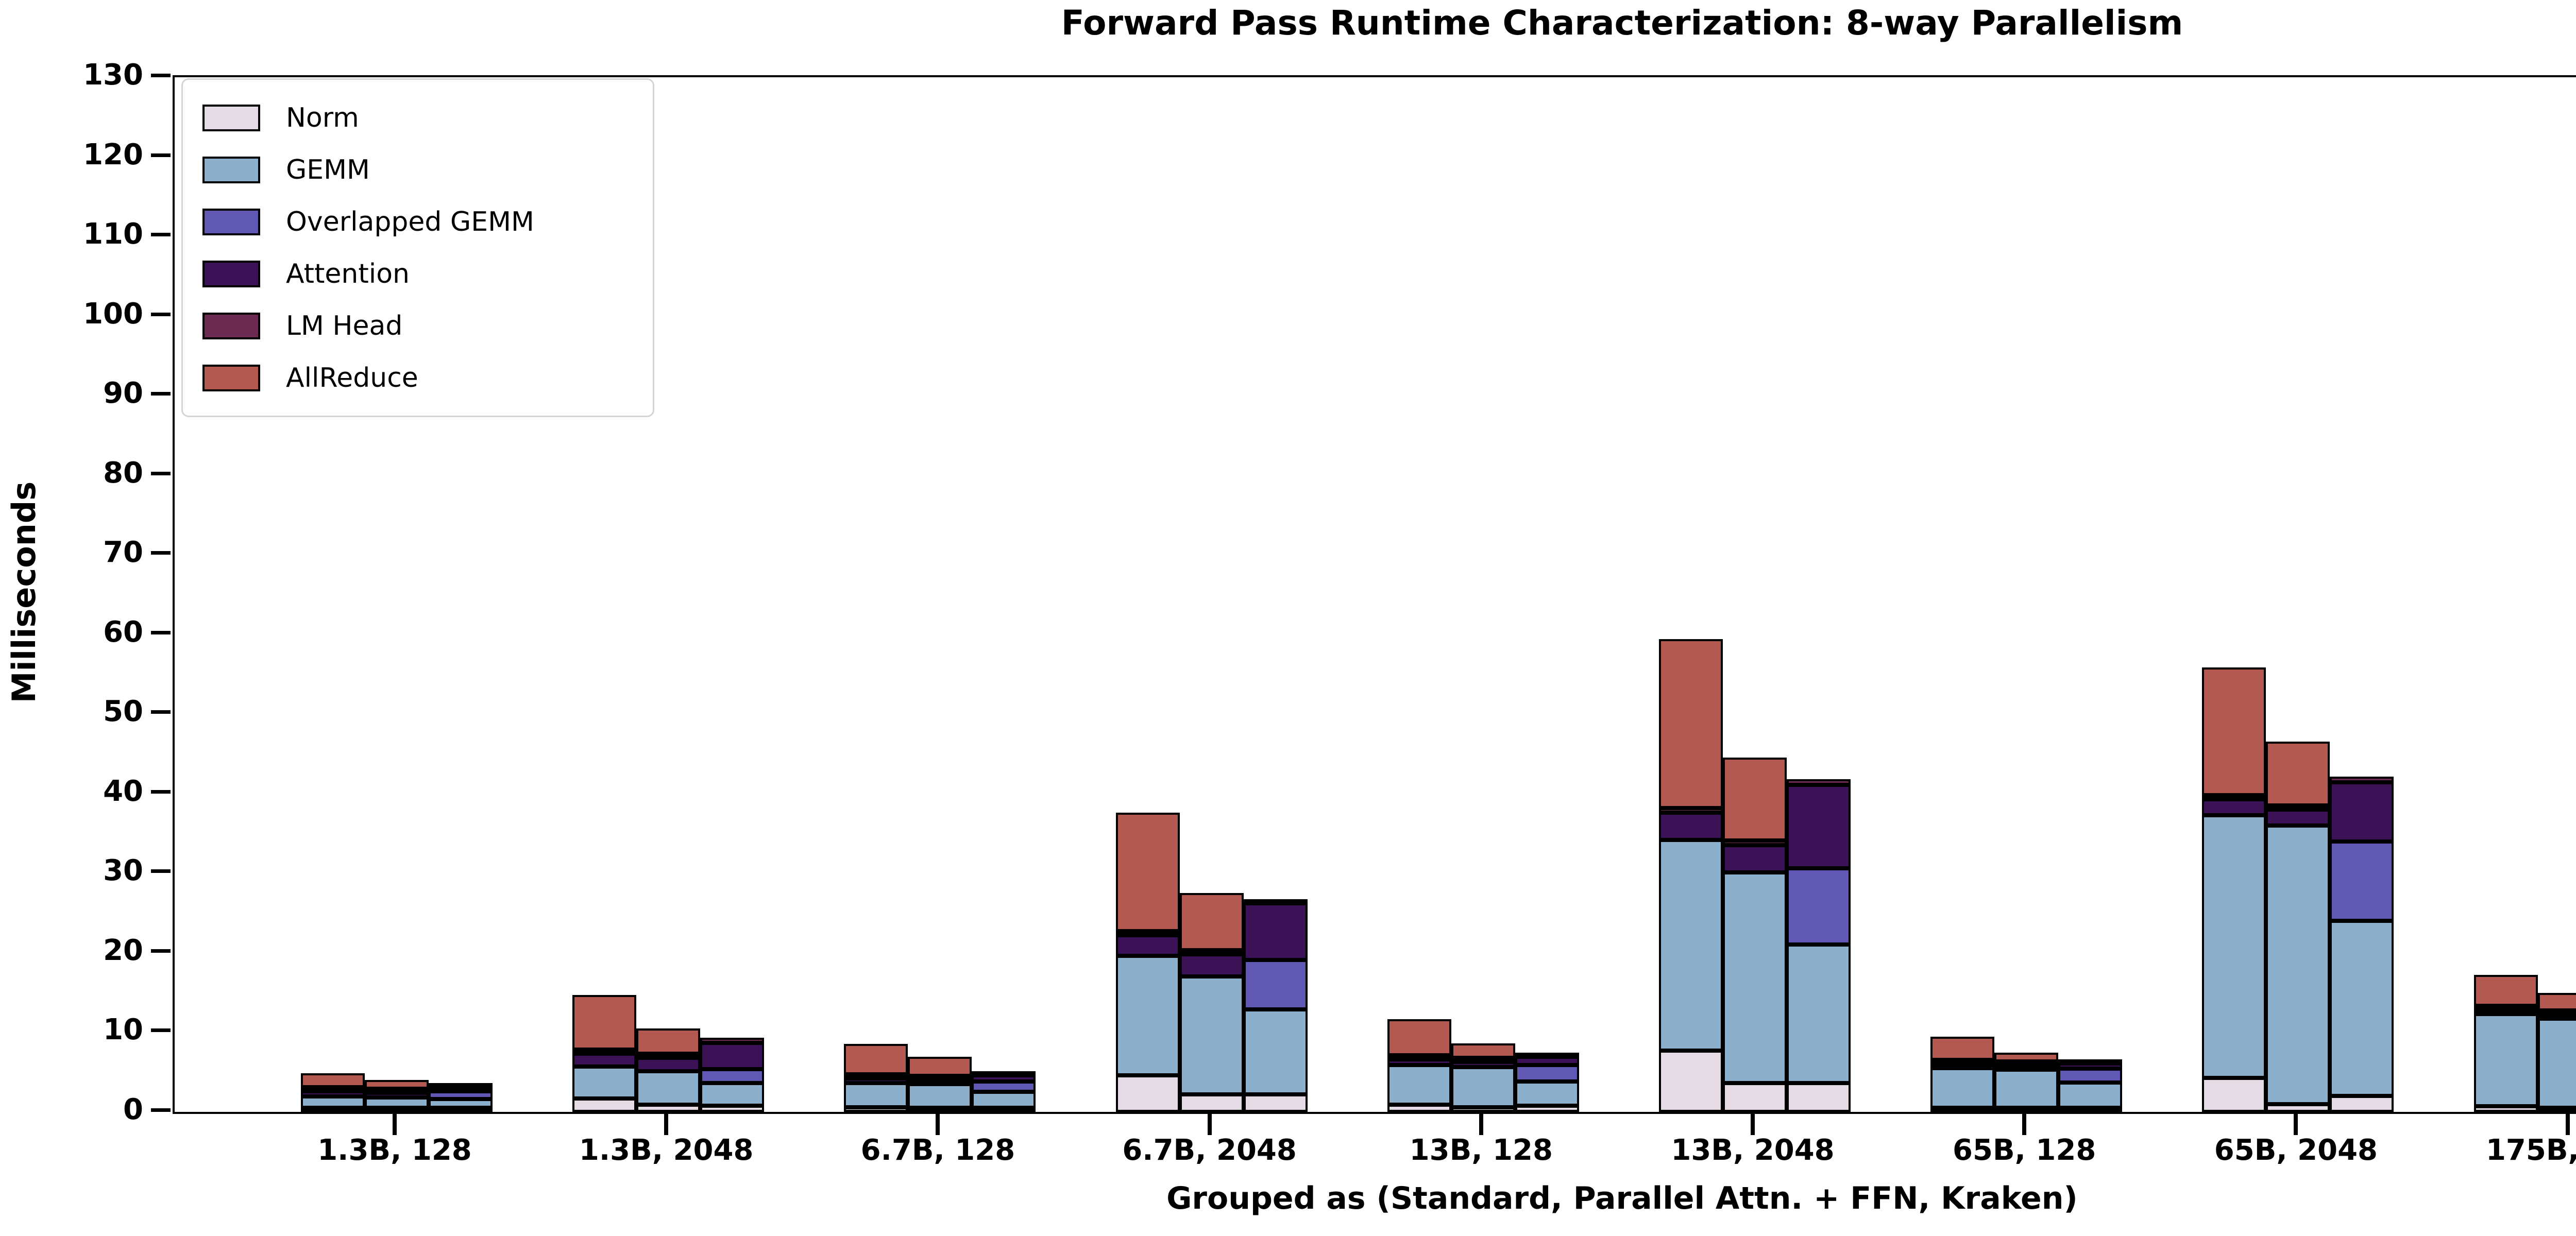 This screenshot has width=2576, height=1236. What do you see at coordinates (395, 1150) in the screenshot?
I see `x-tick-label: 1.3B, 128` at bounding box center [395, 1150].